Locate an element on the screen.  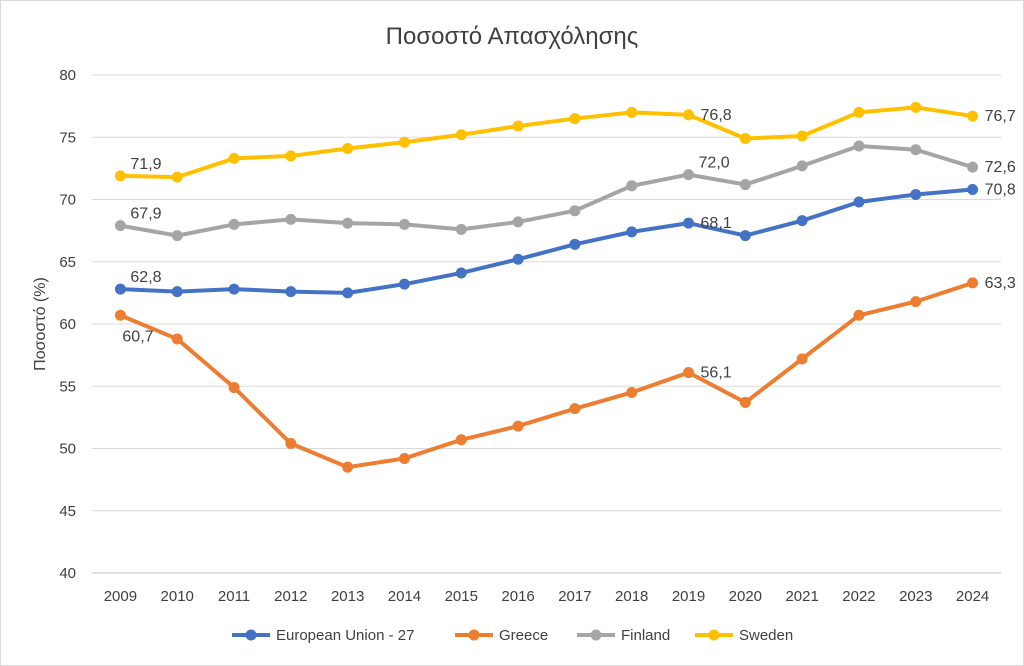
y-tick-label: 75 is located at coordinates (67, 137).